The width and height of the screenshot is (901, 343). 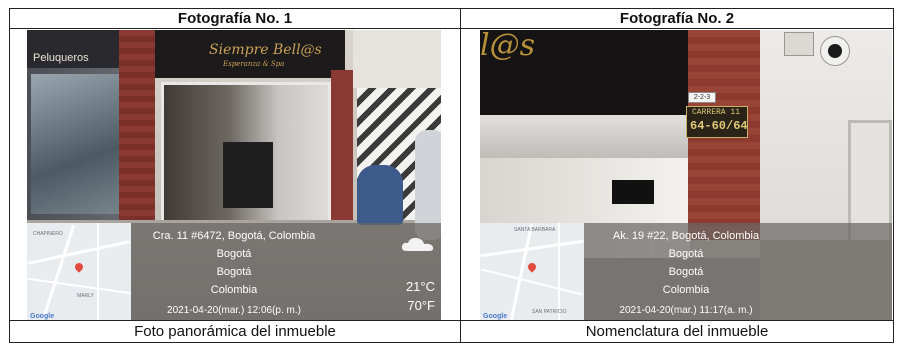 I want to click on person-standing, so click(x=428, y=185).